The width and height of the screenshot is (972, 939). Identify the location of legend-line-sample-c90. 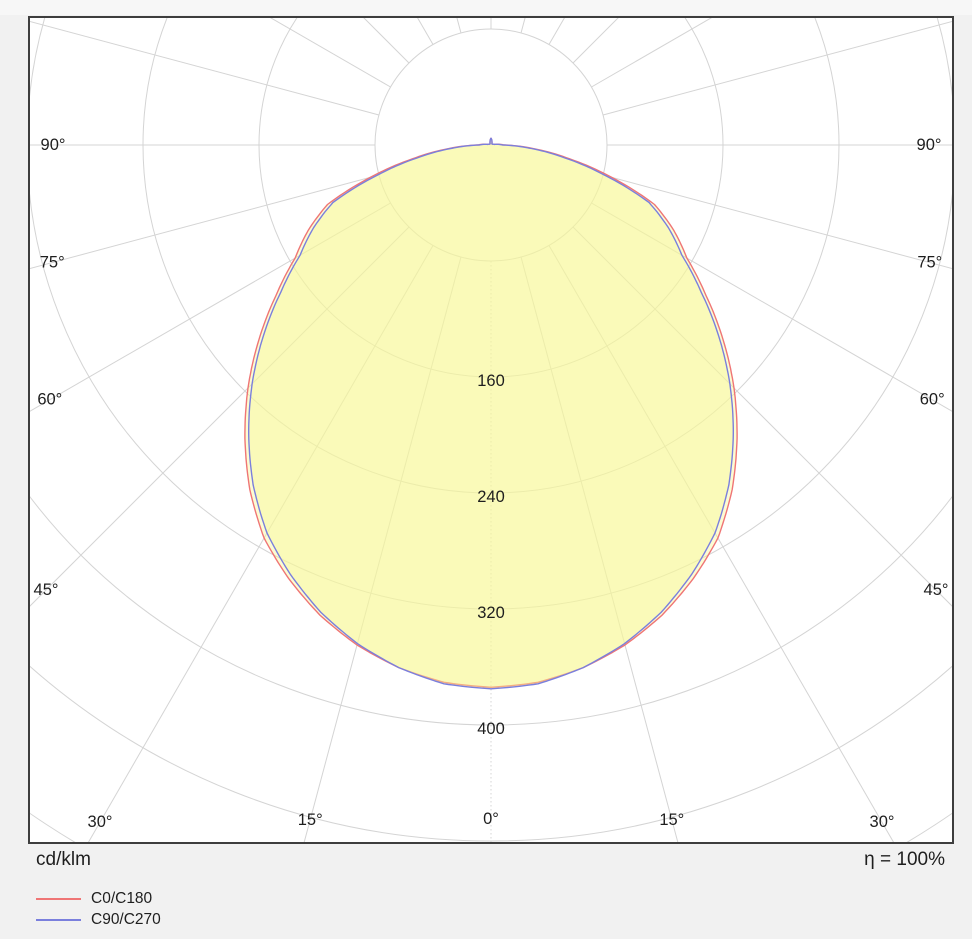
(58, 919).